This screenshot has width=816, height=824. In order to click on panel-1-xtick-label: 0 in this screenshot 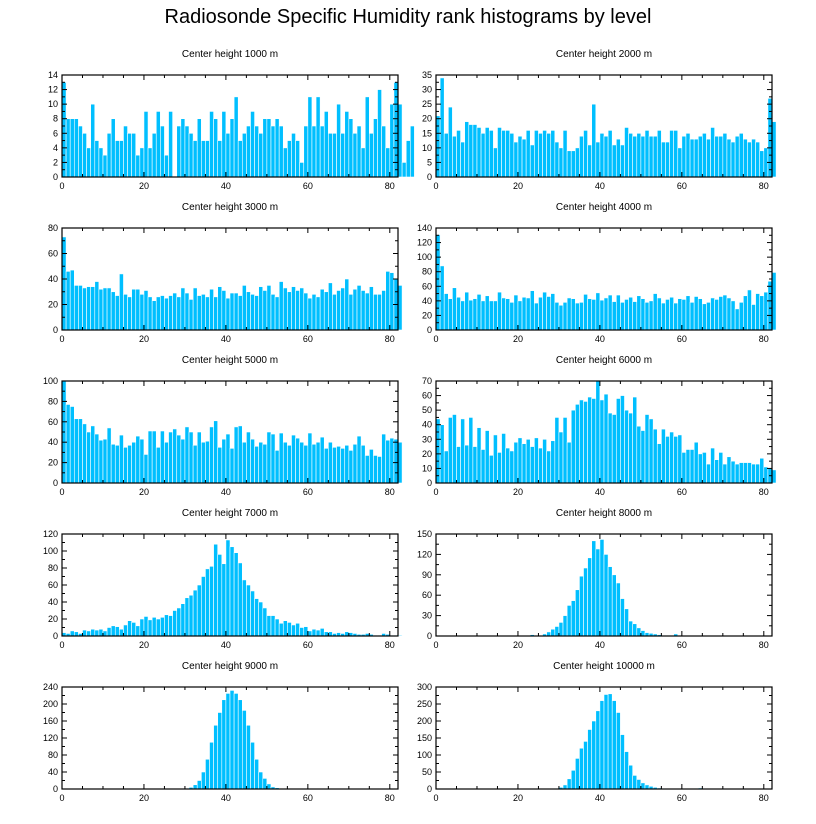, I will do `click(61, 186)`.